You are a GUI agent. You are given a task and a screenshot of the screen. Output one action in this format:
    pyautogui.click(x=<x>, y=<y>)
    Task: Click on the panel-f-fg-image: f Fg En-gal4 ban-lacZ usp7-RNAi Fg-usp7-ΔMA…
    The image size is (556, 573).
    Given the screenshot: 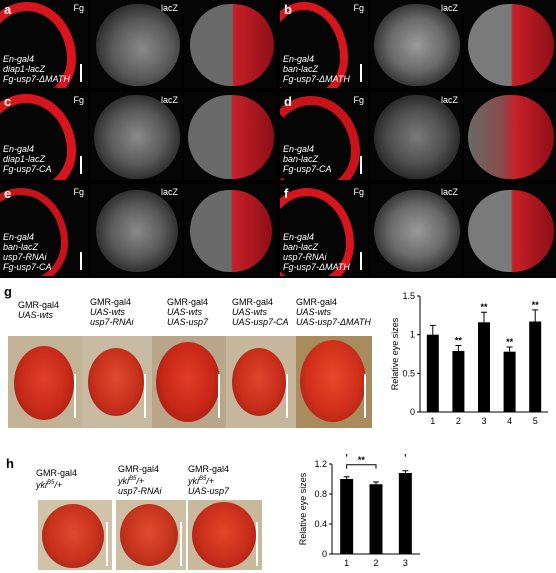 What is the action you would take?
    pyautogui.click(x=324, y=230)
    